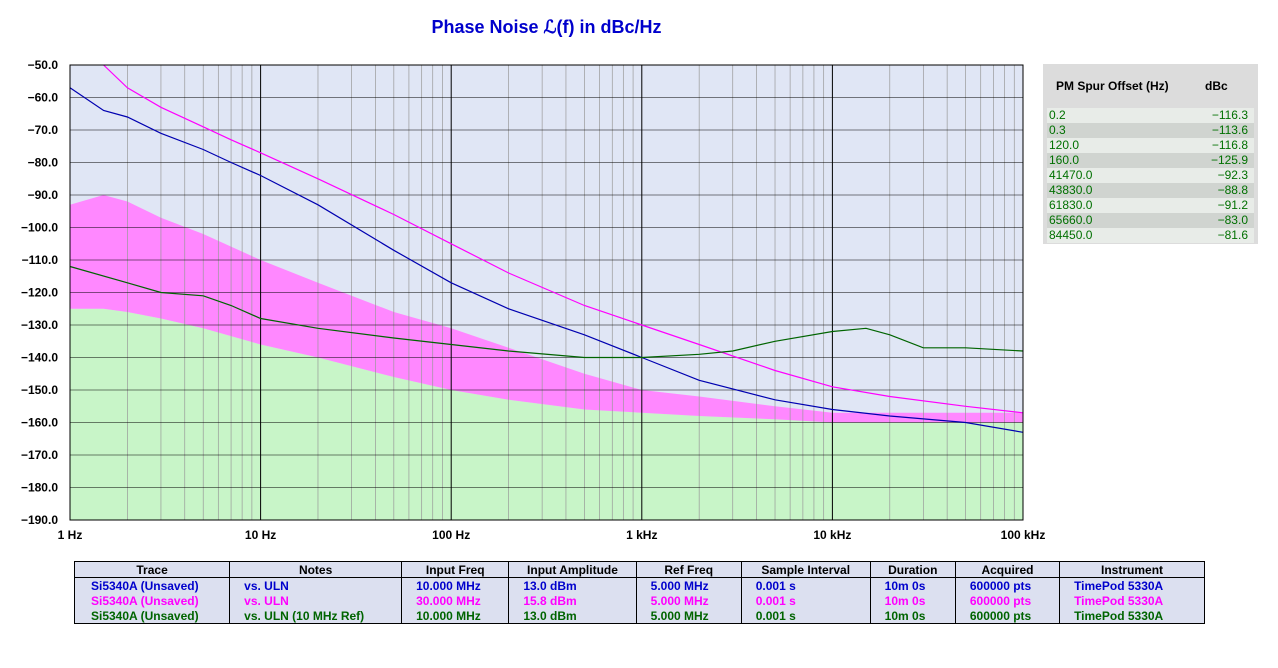  I want to click on y-tick-label: −160.0, so click(39, 423).